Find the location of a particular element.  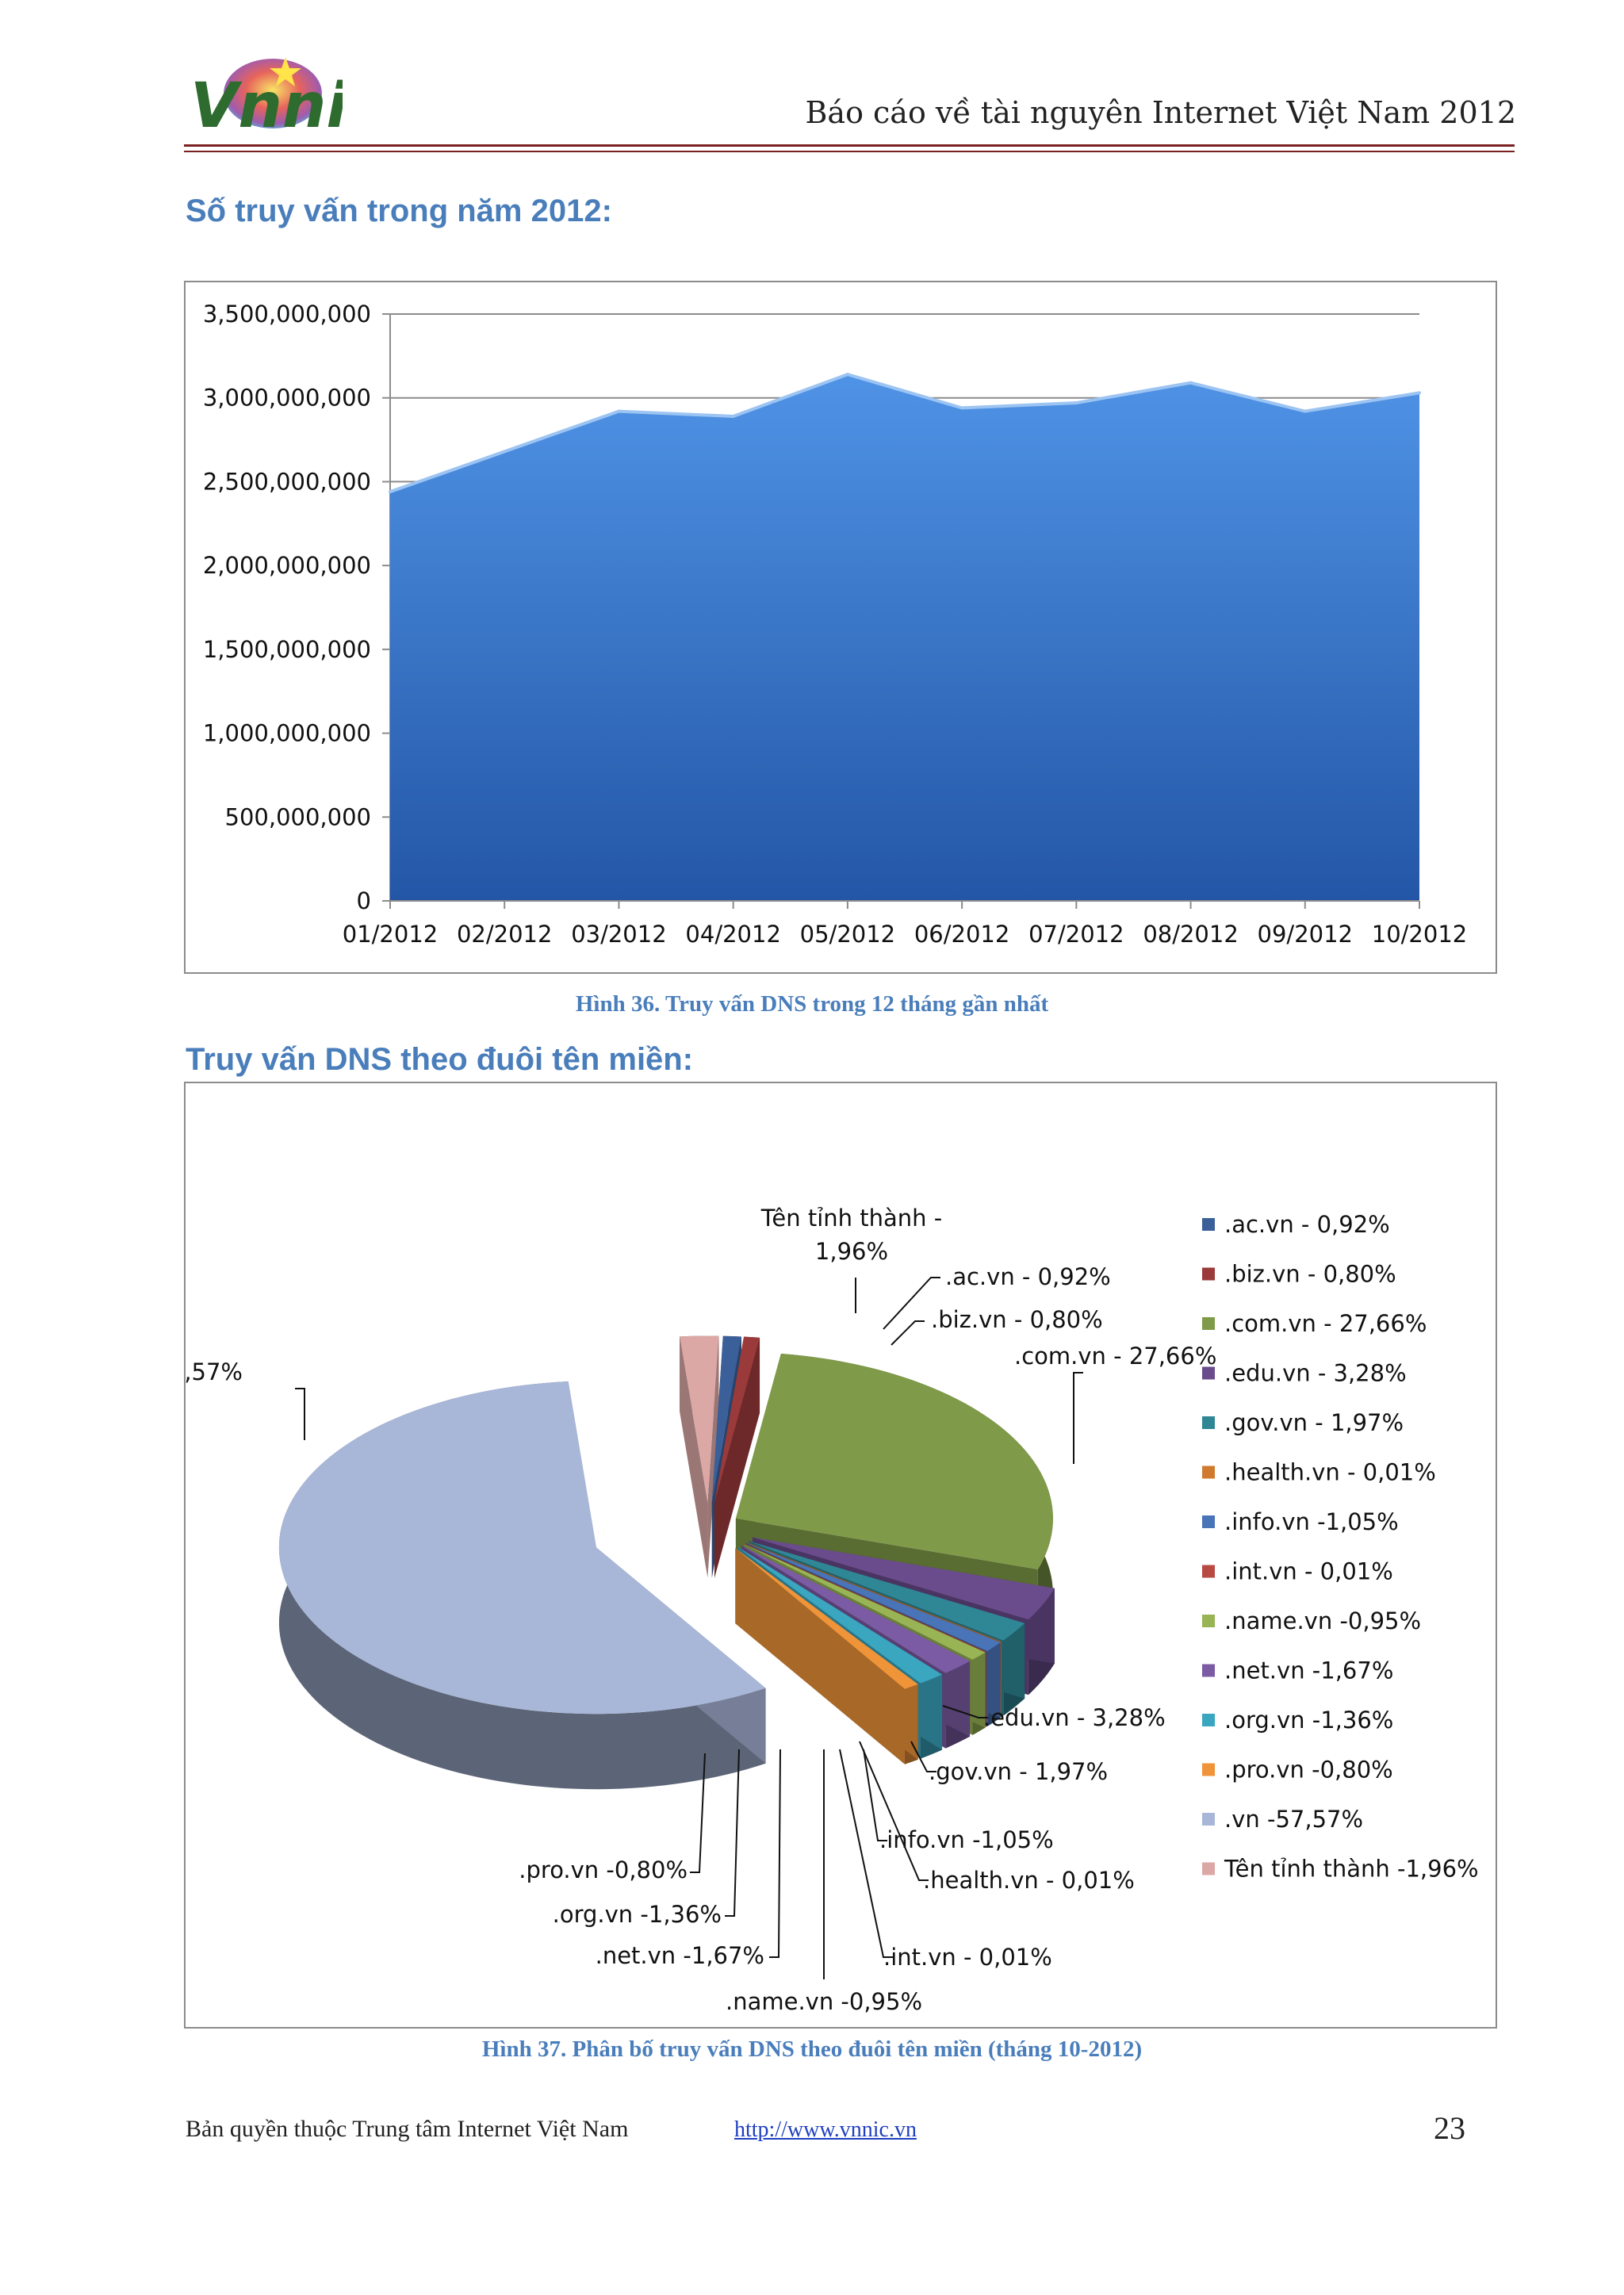

x-tick-label: 06/2012 is located at coordinates (961, 934).